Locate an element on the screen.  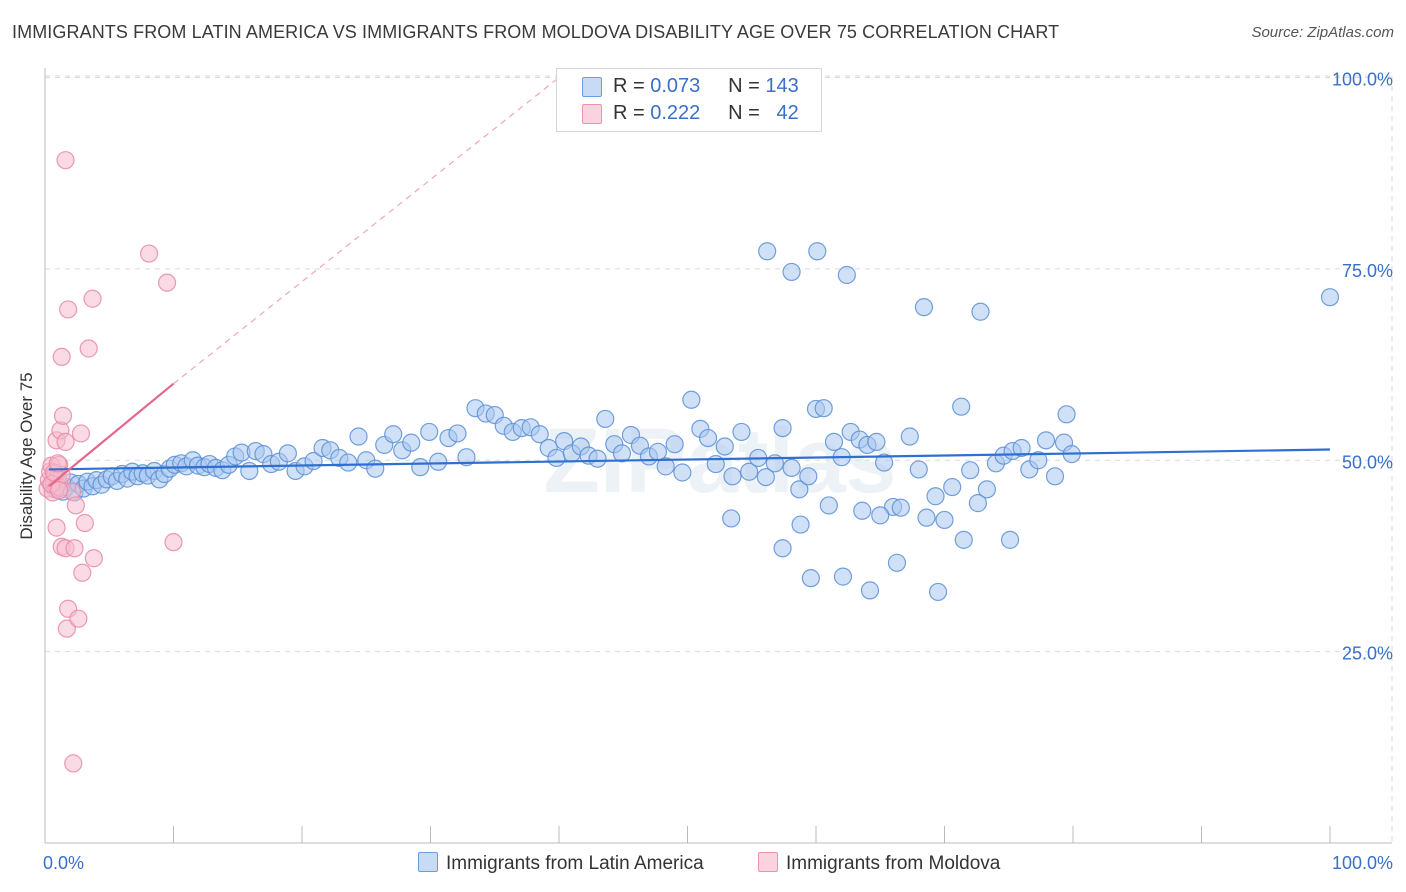
legend-swatch-blue is located at coordinates (592, 87).